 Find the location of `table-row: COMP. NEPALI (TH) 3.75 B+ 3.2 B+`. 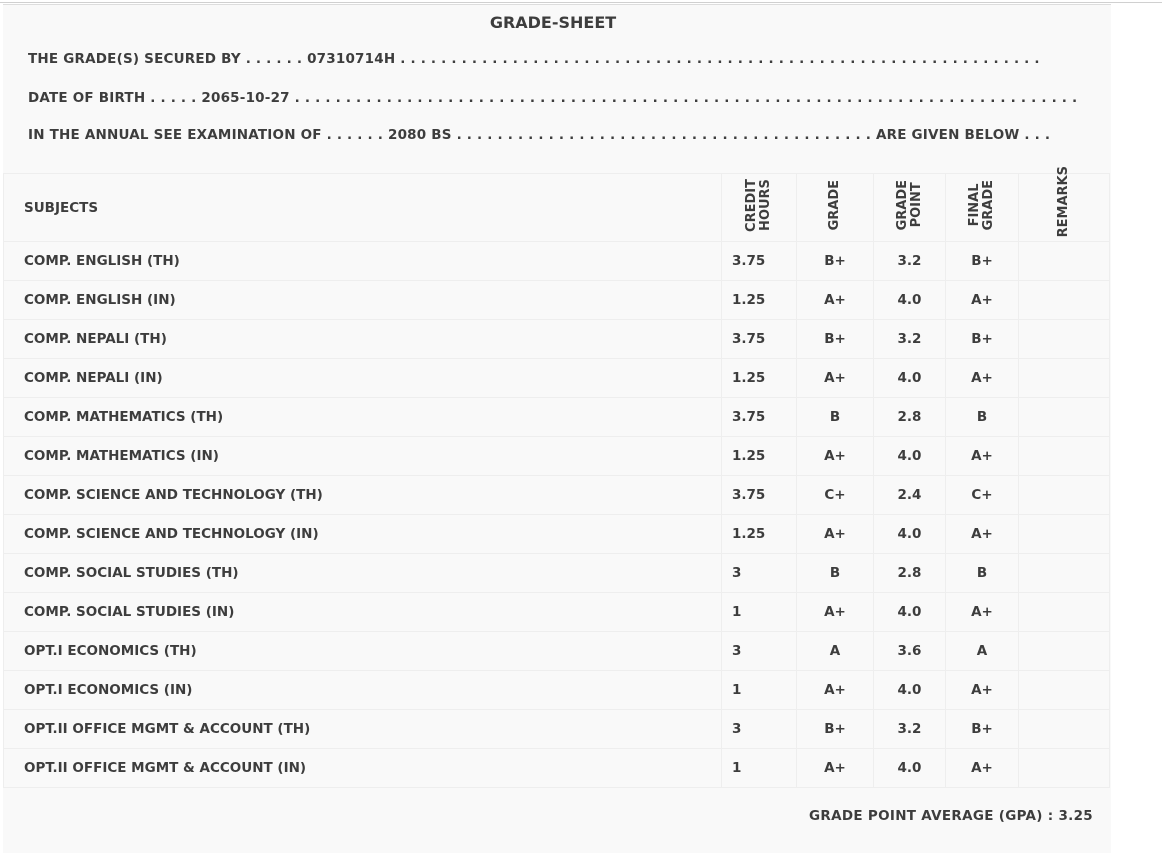

table-row: COMP. NEPALI (TH) 3.75 B+ 3.2 B+ is located at coordinates (556, 339).